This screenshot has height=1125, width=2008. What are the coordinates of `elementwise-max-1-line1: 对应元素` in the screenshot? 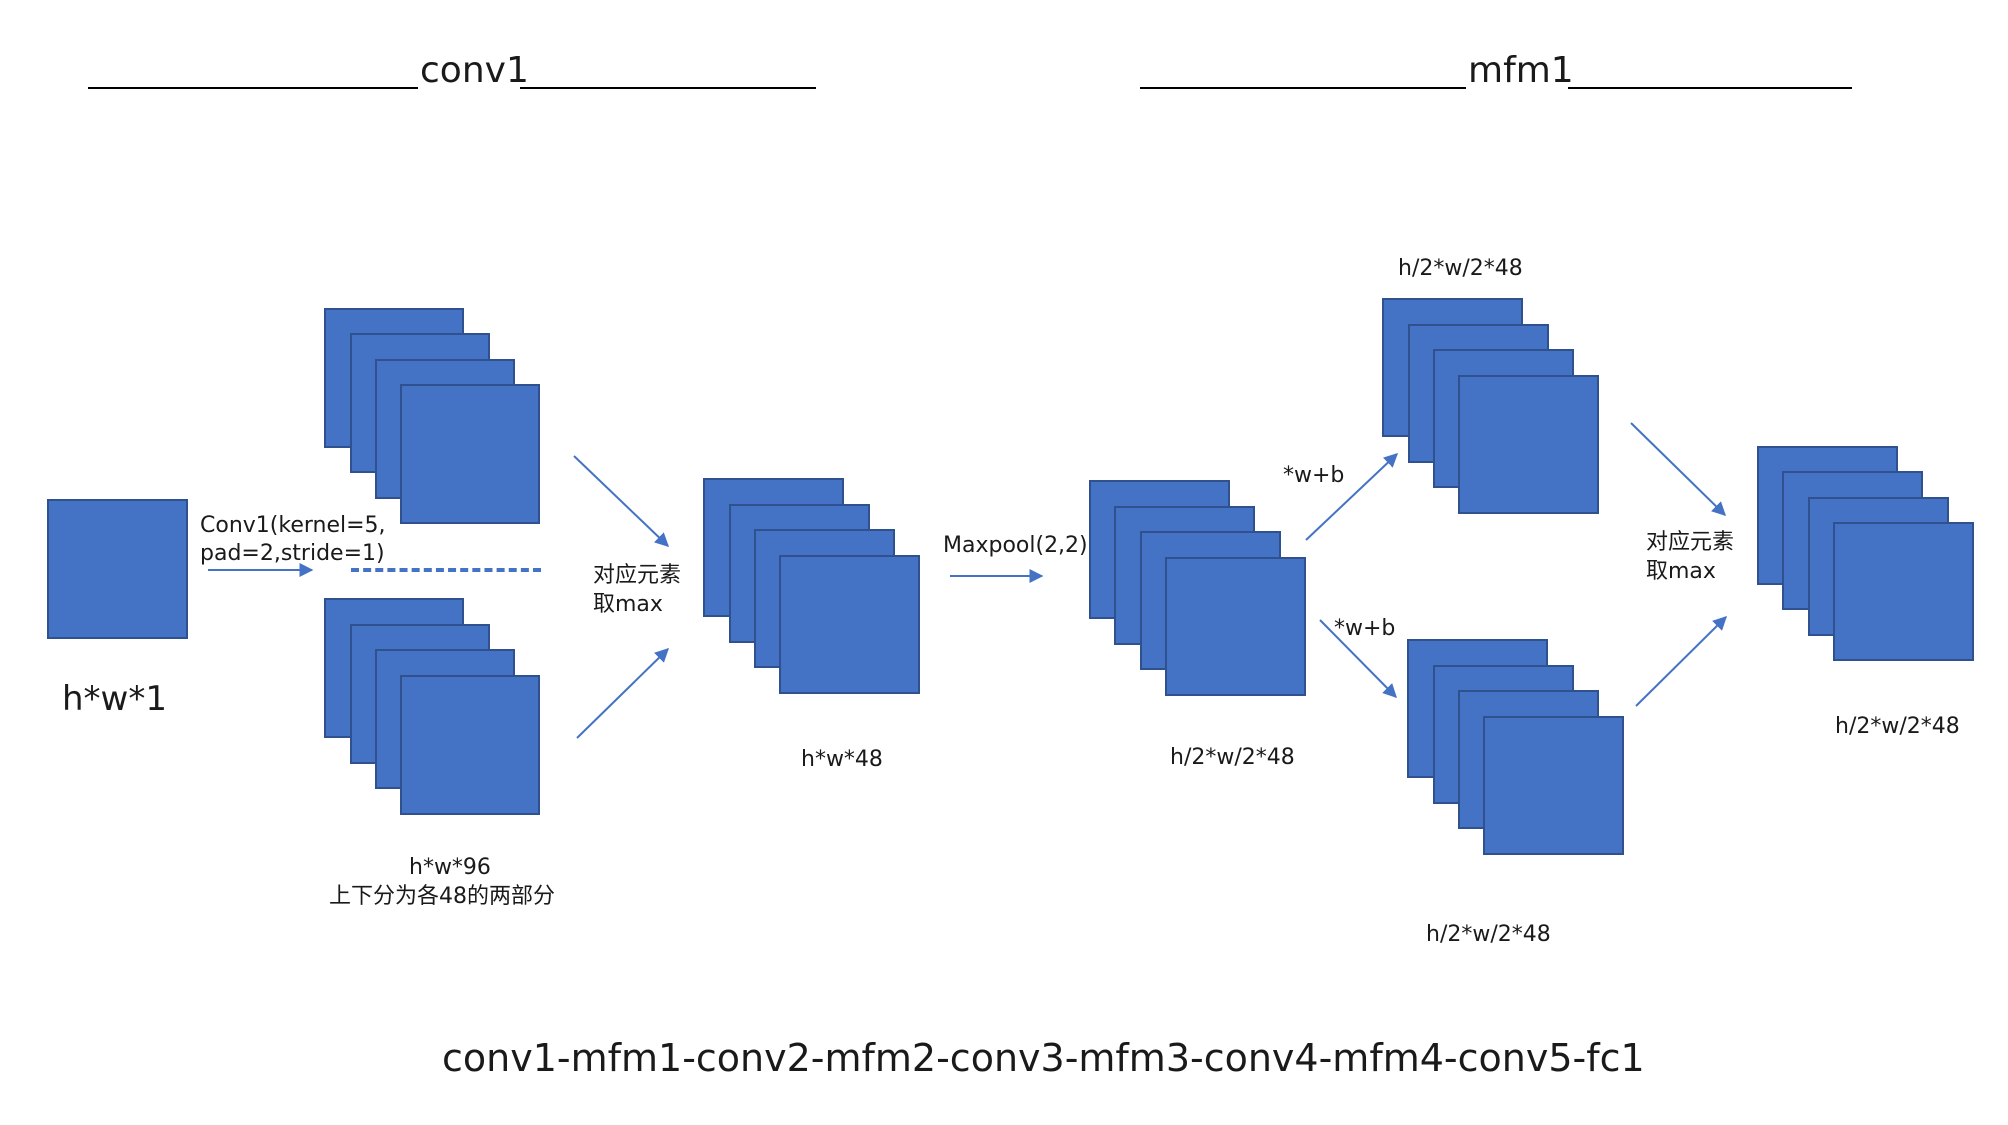 It's located at (637, 575).